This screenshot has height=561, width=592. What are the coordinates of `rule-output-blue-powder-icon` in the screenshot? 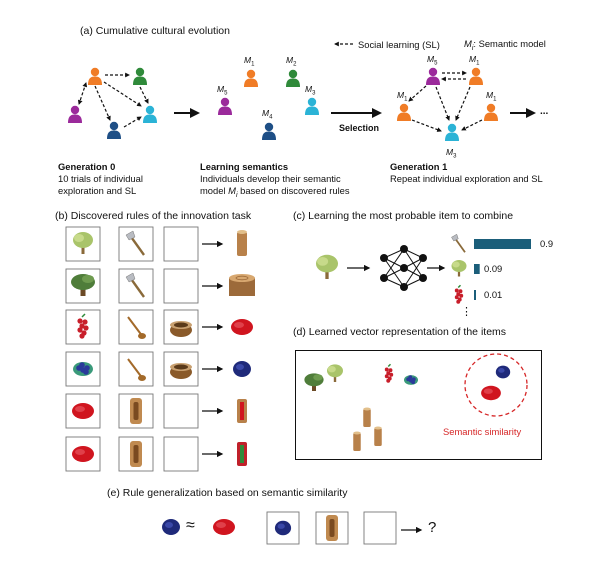 It's located at (242, 369).